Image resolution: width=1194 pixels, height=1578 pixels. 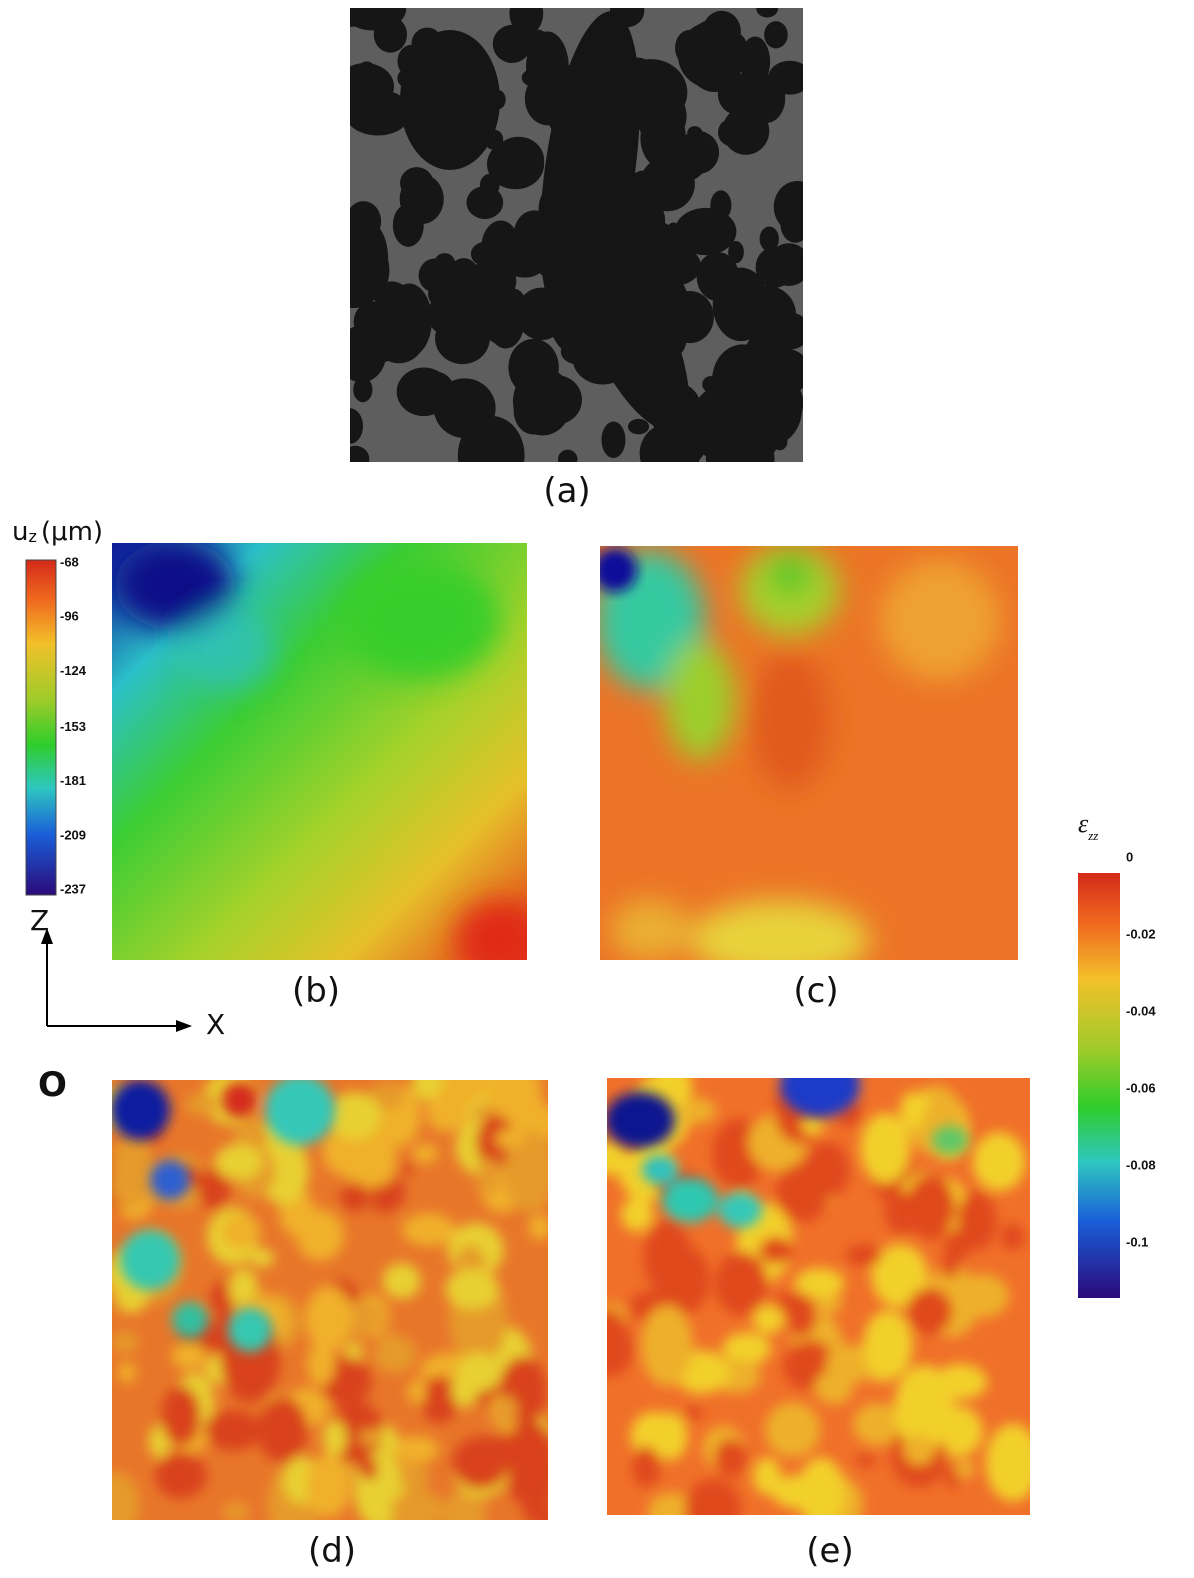 I want to click on axis-indicator, so click(x=113, y=983).